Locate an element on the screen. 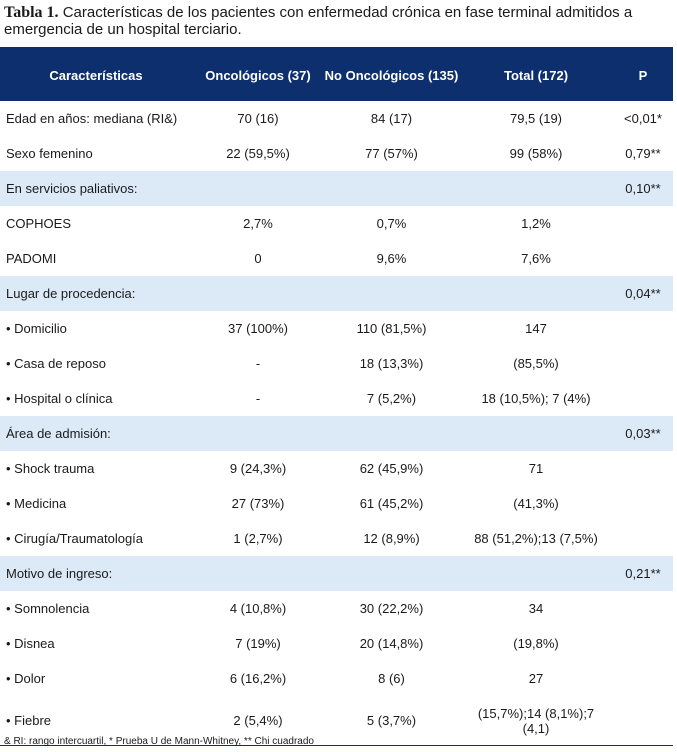 Image resolution: width=677 pixels, height=752 pixels. table-row: • Shock trauma 9 (24,3%) 62 (45,9%) 71 is located at coordinates (336, 468).